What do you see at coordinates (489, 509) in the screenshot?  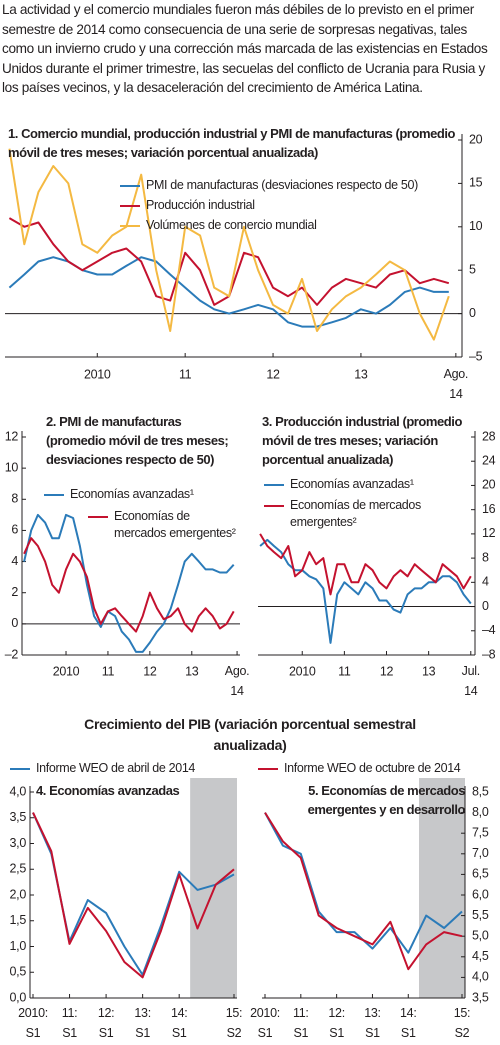 I see `y-tick-label: 16` at bounding box center [489, 509].